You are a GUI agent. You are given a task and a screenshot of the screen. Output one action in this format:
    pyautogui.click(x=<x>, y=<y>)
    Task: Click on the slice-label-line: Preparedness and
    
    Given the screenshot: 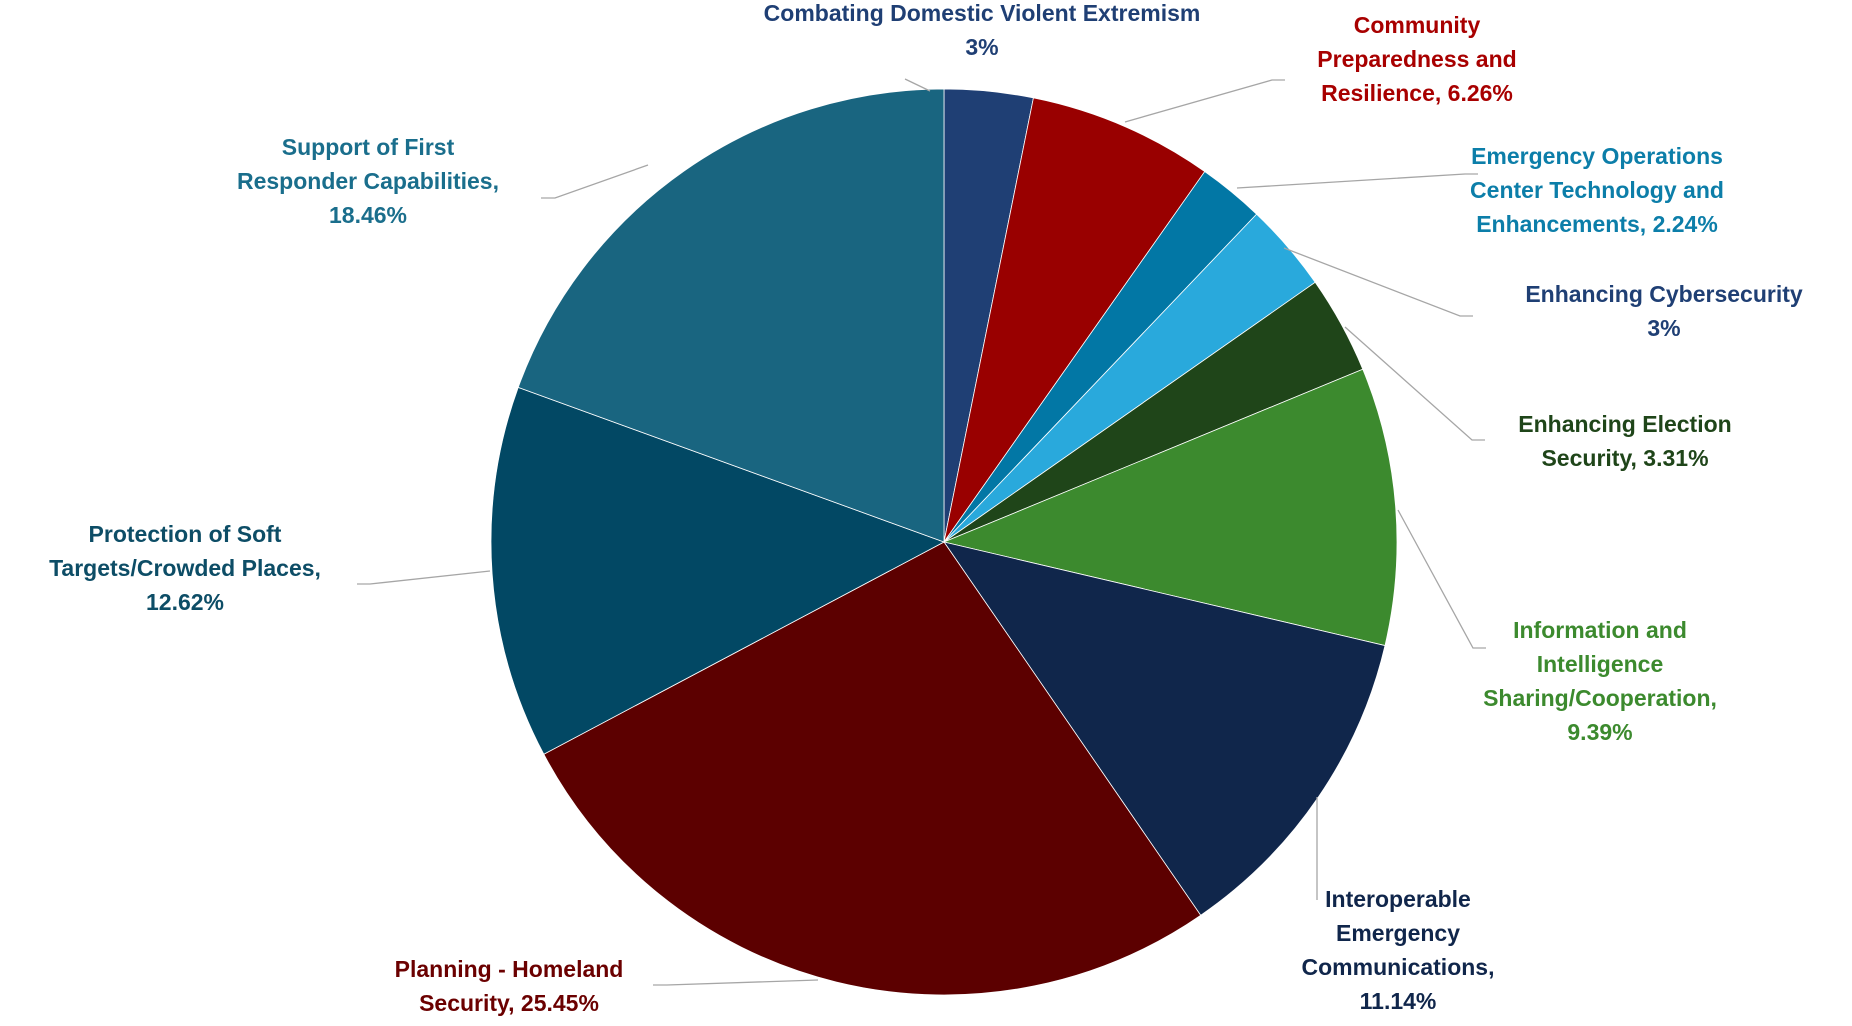 What is the action you would take?
    pyautogui.click(x=1416, y=59)
    